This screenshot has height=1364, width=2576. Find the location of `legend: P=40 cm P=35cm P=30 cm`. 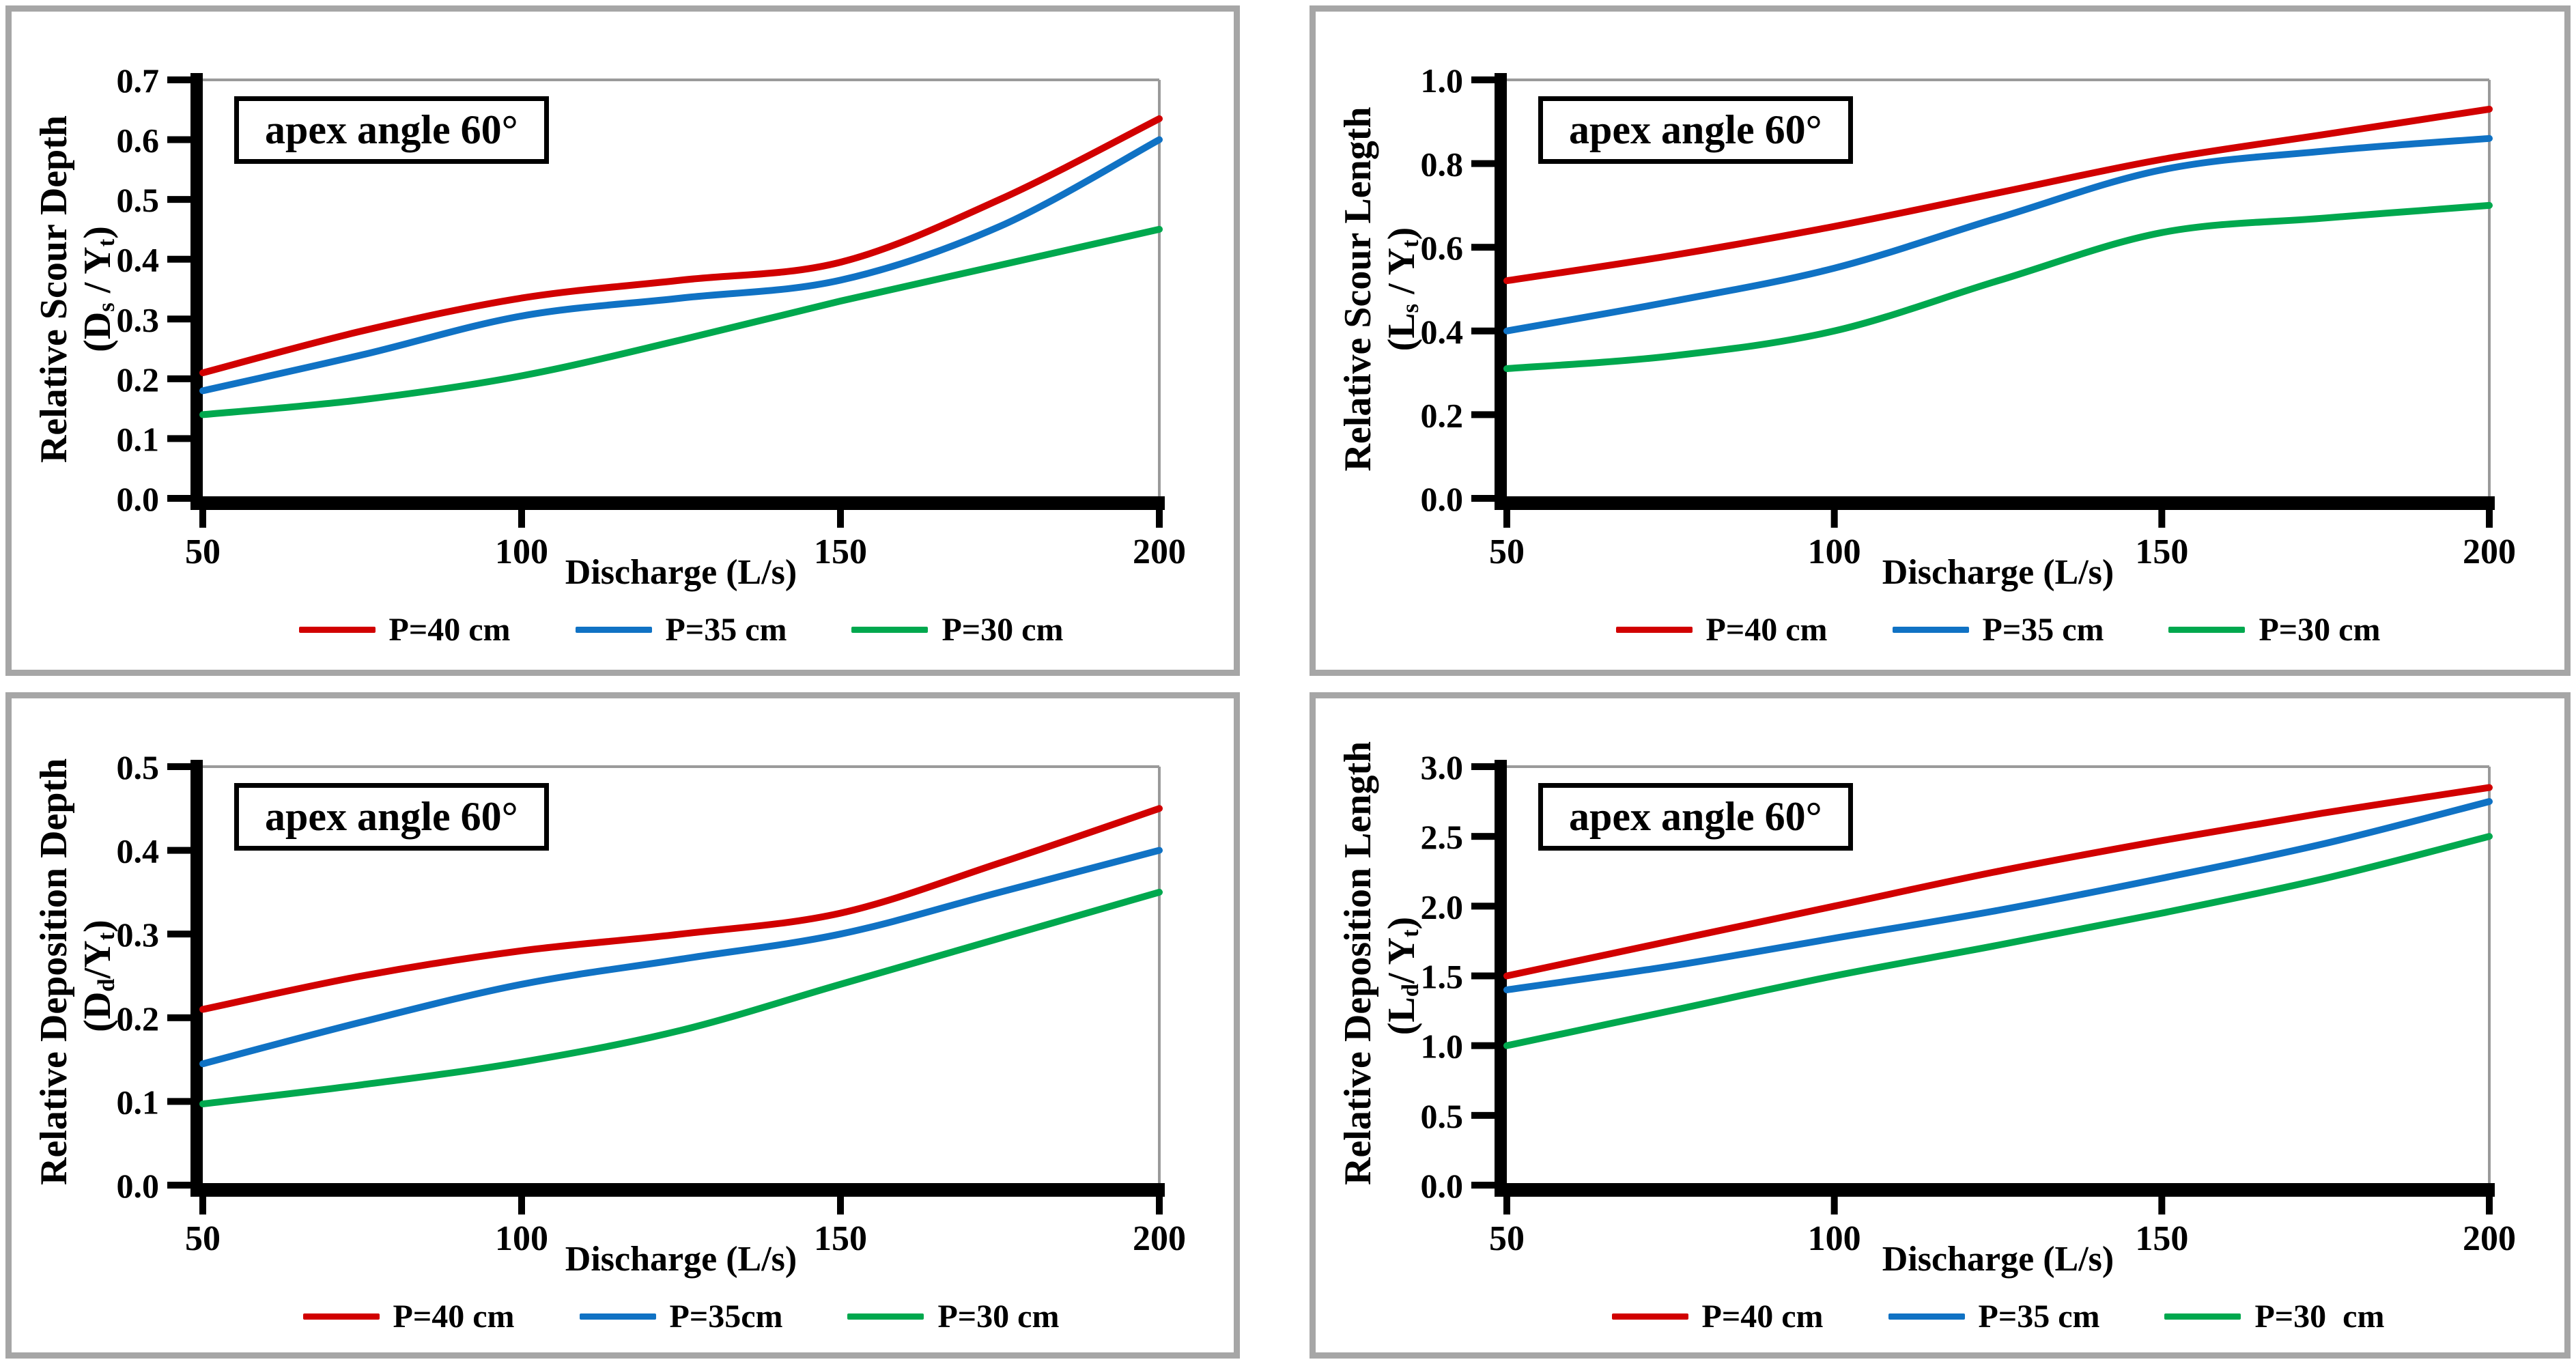

legend: P=40 cm P=35cm P=30 cm is located at coordinates (681, 1317).